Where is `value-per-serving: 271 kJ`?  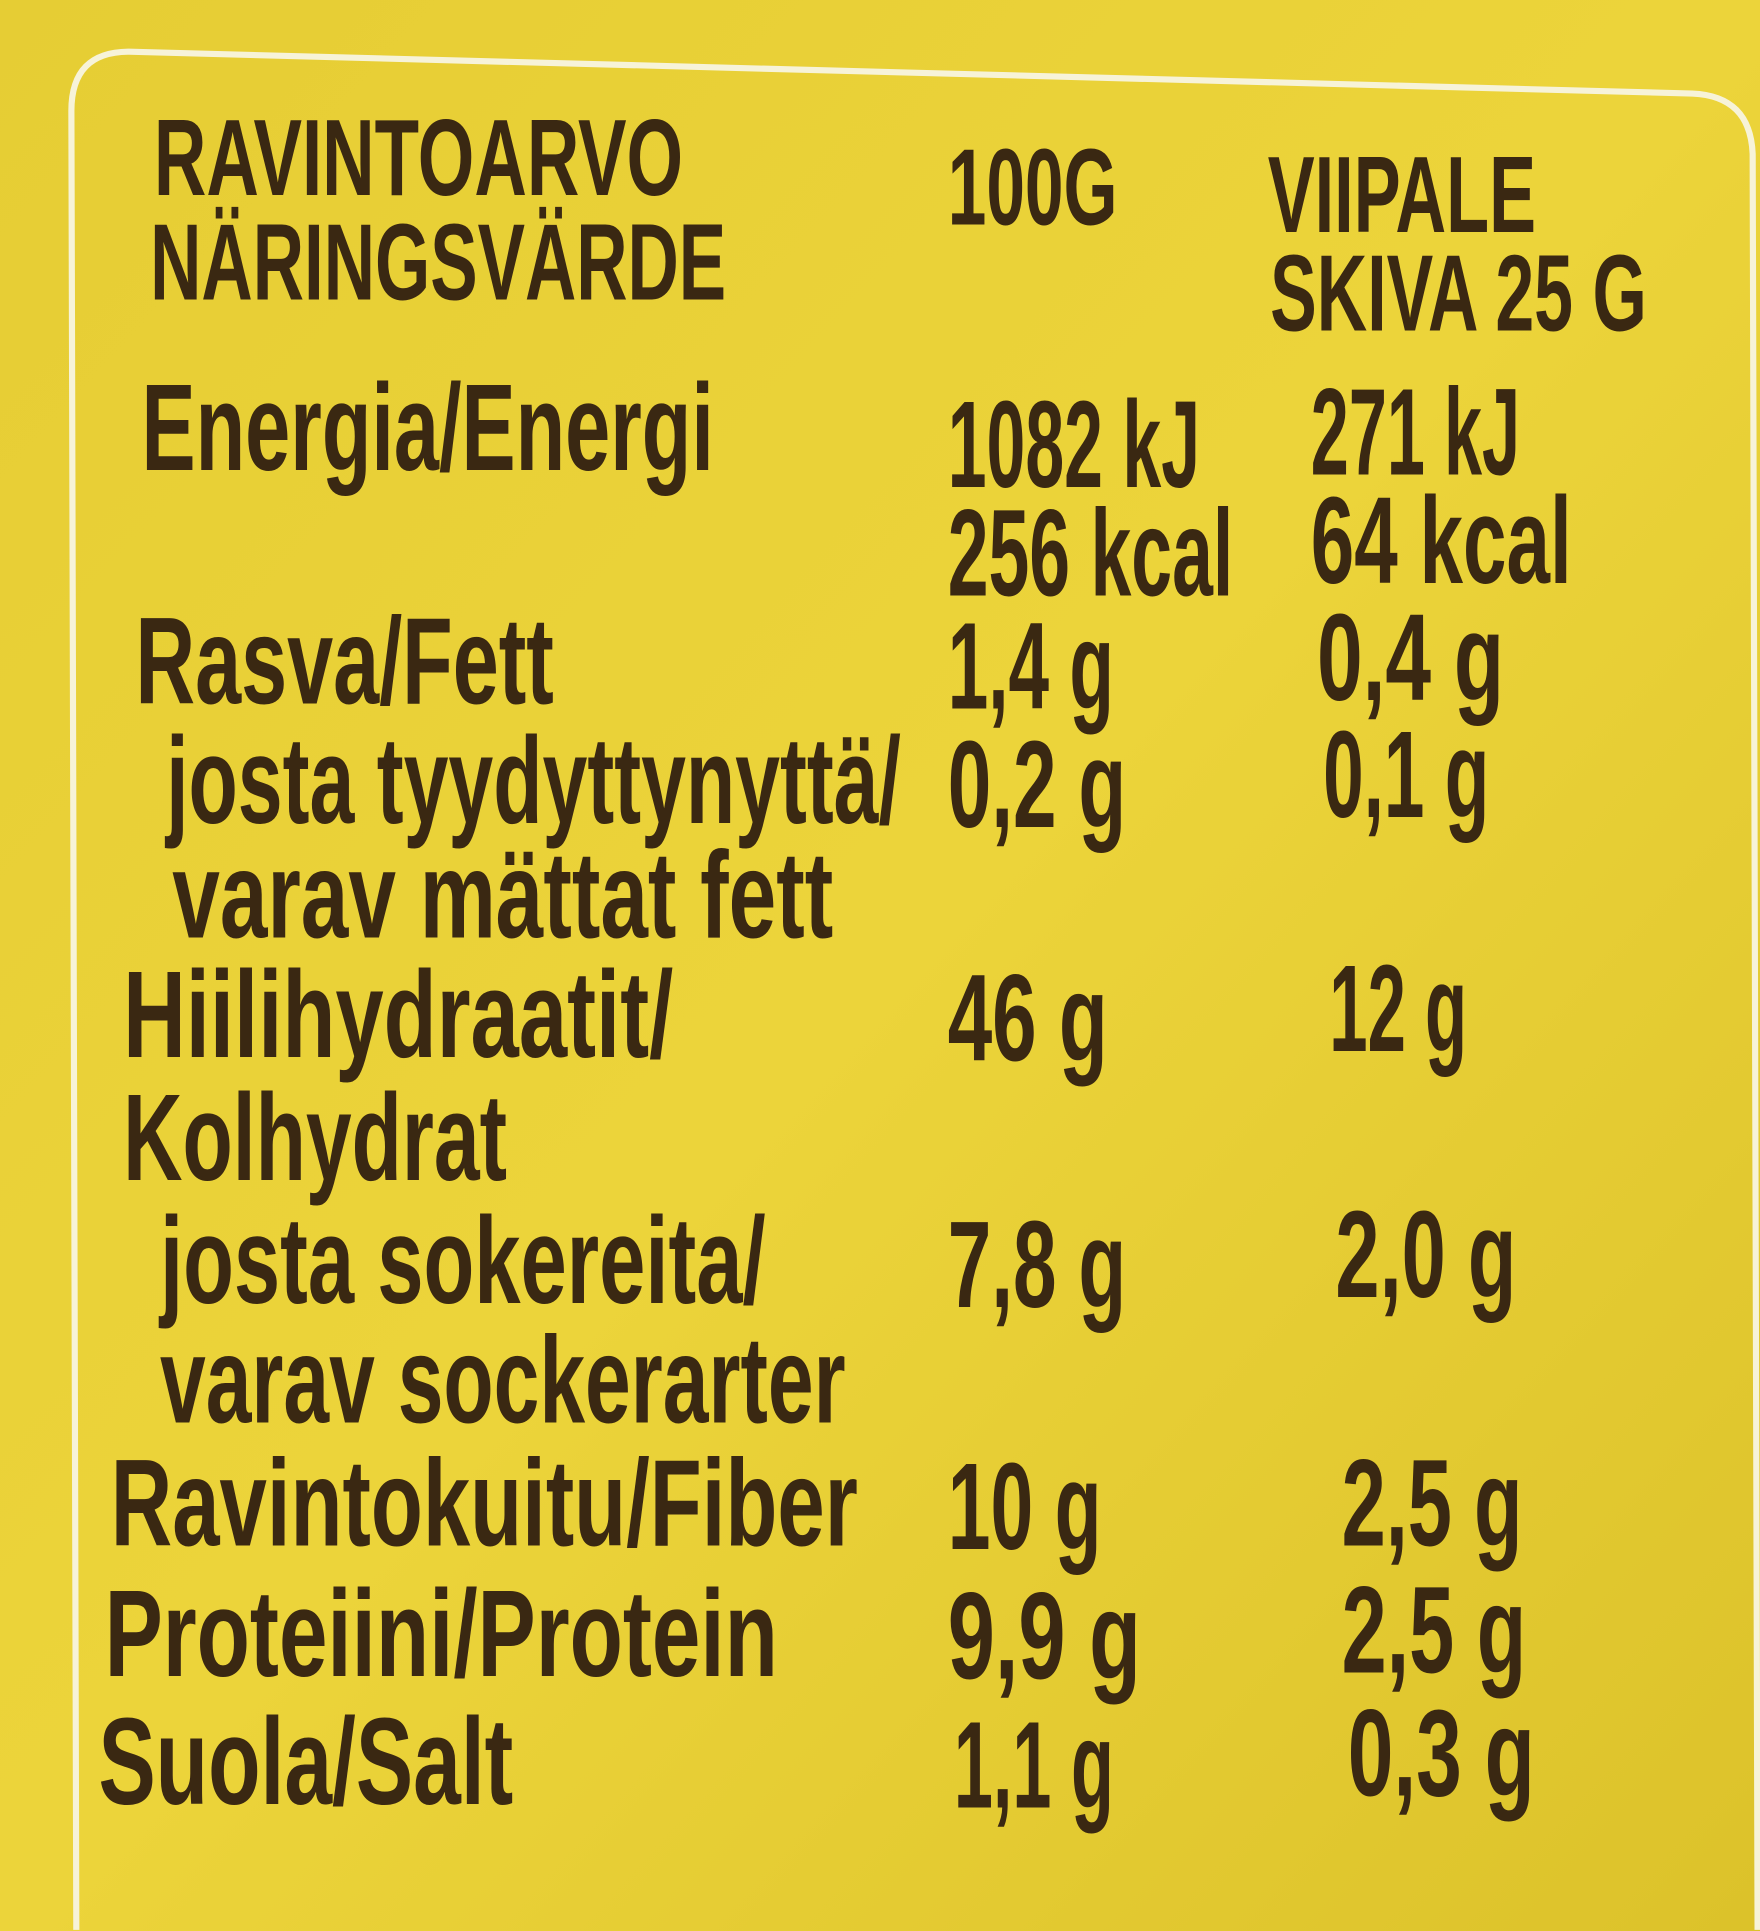 value-per-serving: 271 kJ is located at coordinates (1415, 433).